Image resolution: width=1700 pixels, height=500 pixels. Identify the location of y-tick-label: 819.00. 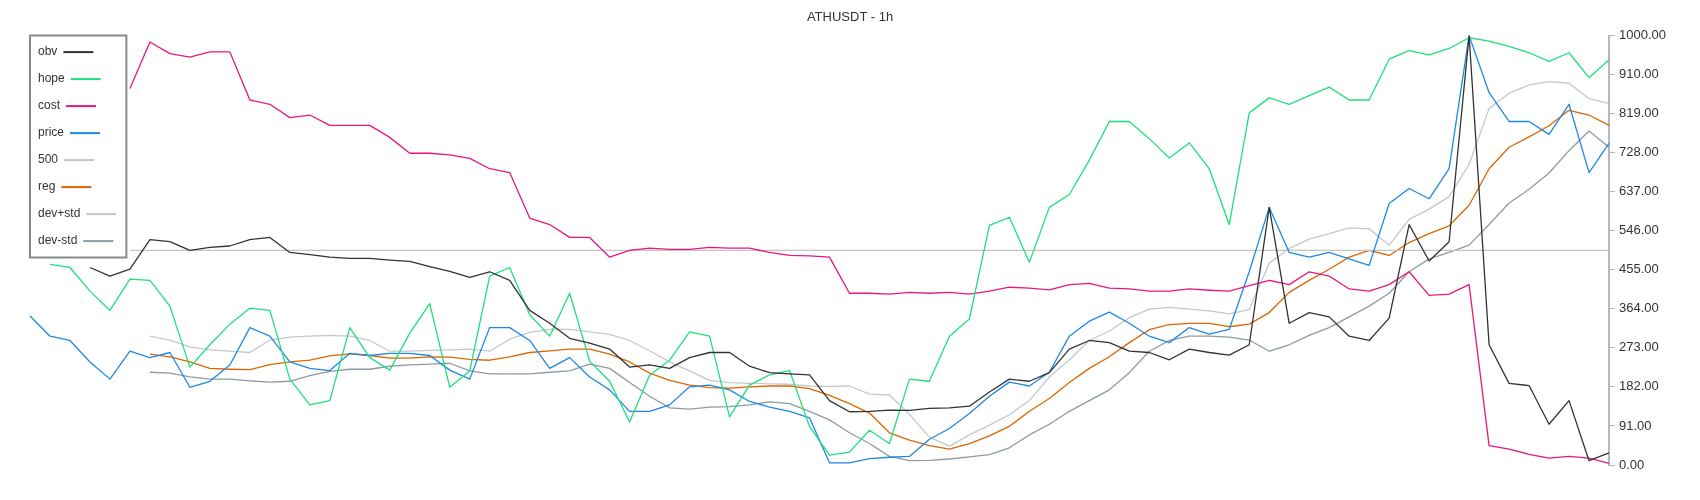
(1639, 112).